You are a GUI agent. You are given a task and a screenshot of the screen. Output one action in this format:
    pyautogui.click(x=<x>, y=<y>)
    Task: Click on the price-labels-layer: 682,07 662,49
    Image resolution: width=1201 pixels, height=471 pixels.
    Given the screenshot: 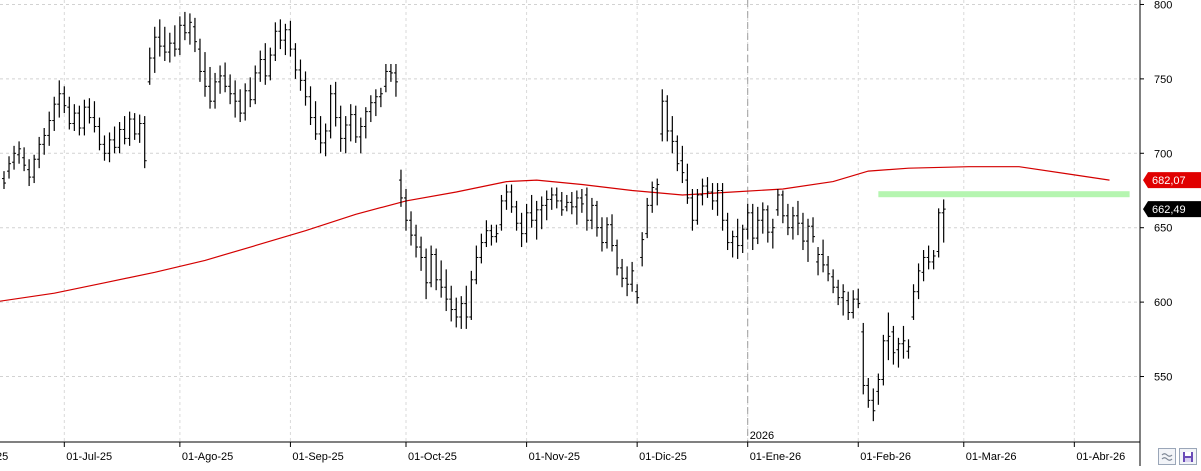 What is the action you would take?
    pyautogui.click(x=1172, y=195)
    